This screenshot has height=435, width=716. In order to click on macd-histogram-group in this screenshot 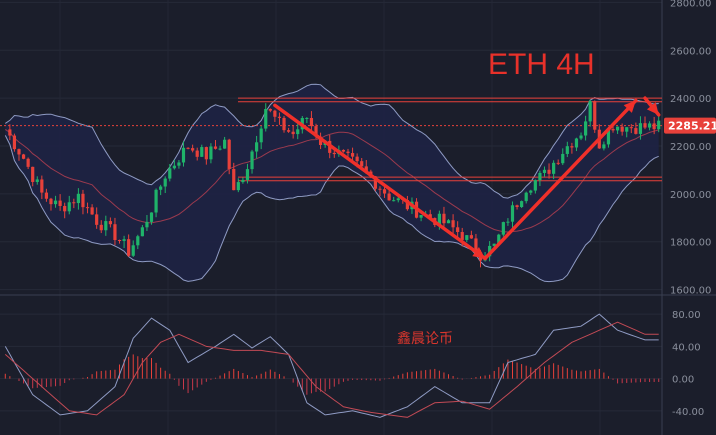, I will do `click(332, 374)`.